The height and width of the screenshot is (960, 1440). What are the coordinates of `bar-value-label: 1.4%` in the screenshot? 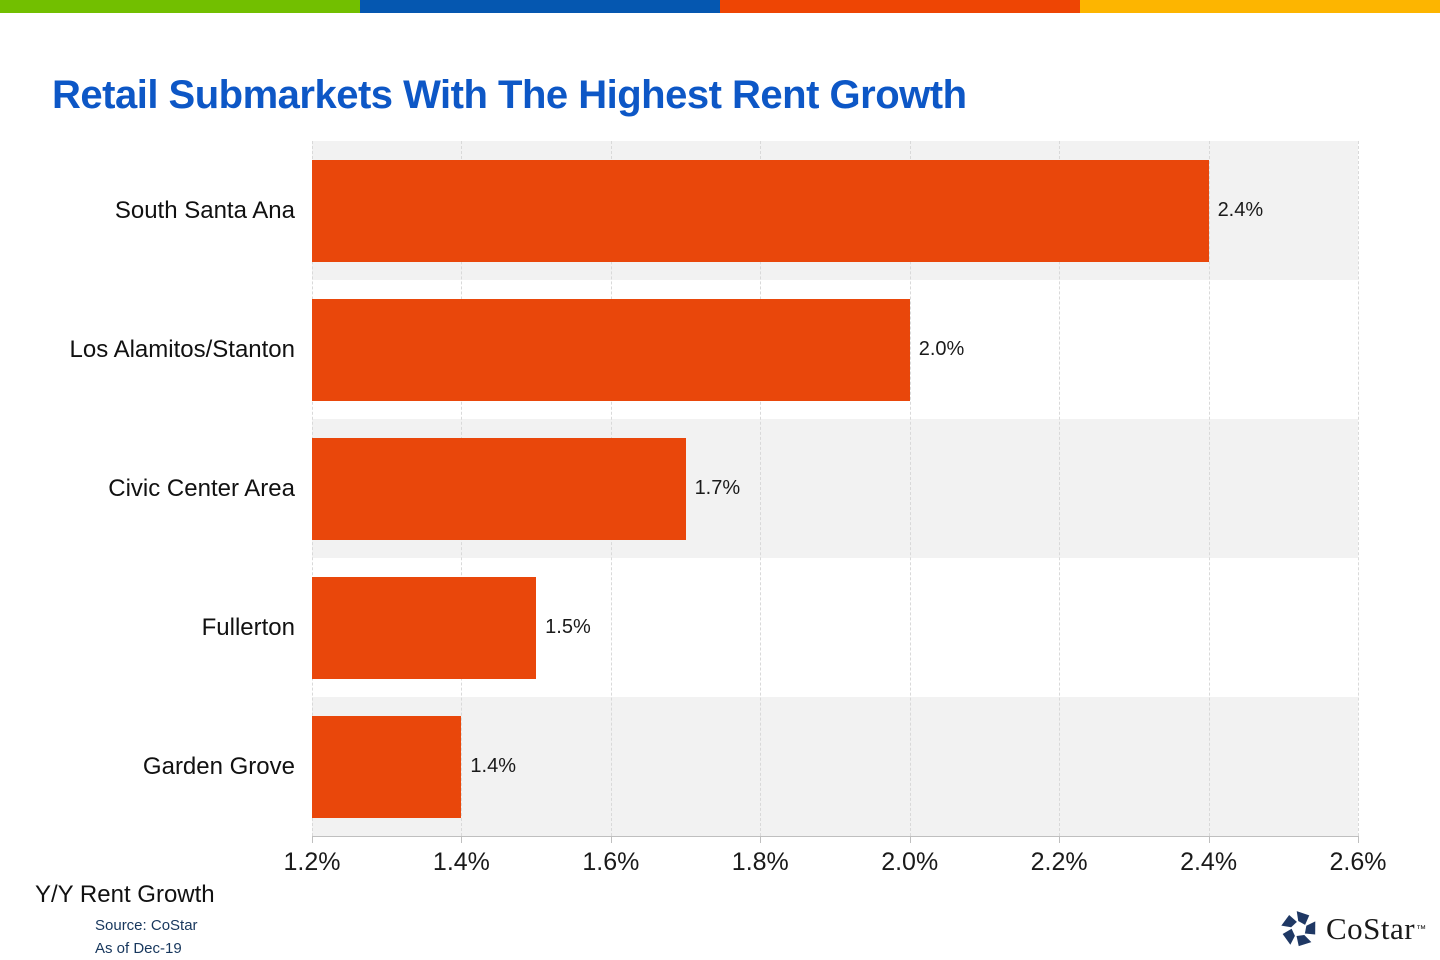 It's located at (493, 766).